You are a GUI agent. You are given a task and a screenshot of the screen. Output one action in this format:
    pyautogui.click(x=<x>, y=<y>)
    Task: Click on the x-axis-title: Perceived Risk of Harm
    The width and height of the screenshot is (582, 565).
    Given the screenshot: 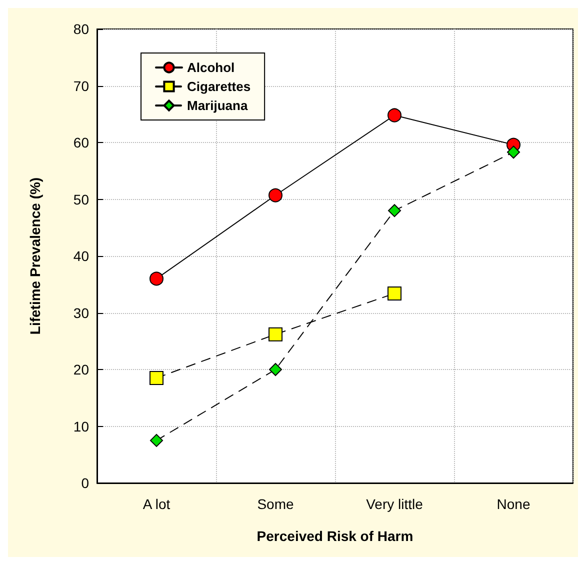 What is the action you would take?
    pyautogui.click(x=335, y=536)
    